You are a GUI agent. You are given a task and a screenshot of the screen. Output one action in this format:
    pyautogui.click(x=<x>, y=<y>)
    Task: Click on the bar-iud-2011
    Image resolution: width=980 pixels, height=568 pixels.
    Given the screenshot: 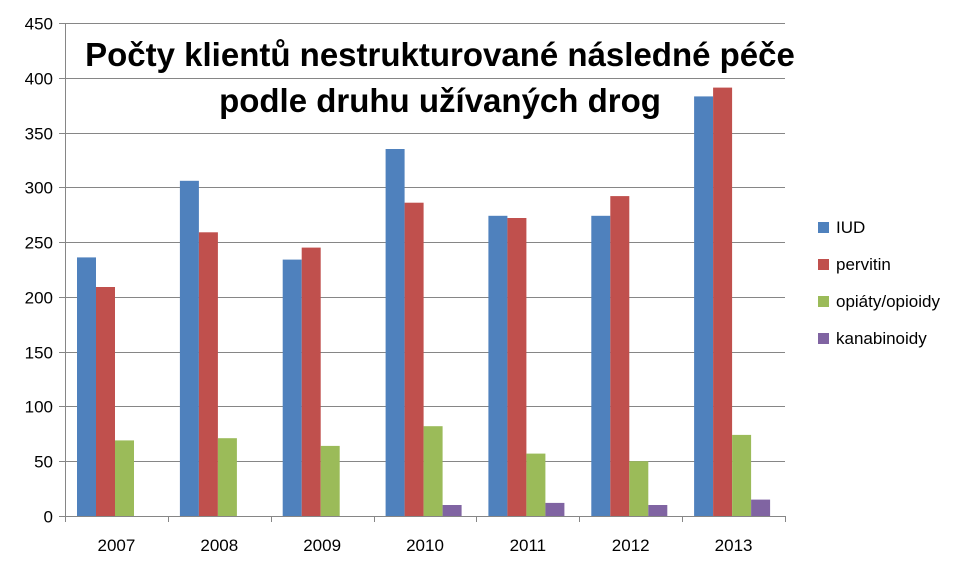 What is the action you would take?
    pyautogui.click(x=498, y=366)
    